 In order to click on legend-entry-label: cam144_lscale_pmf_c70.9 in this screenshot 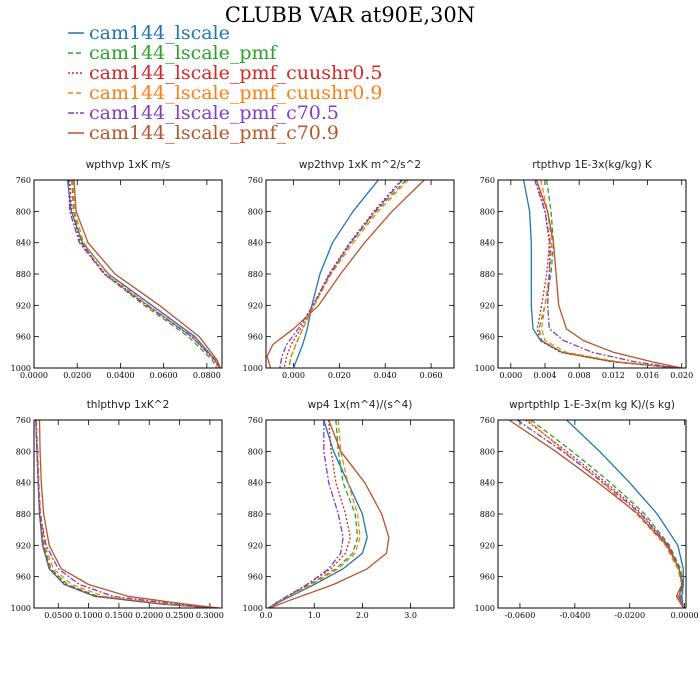, I will do `click(214, 133)`.